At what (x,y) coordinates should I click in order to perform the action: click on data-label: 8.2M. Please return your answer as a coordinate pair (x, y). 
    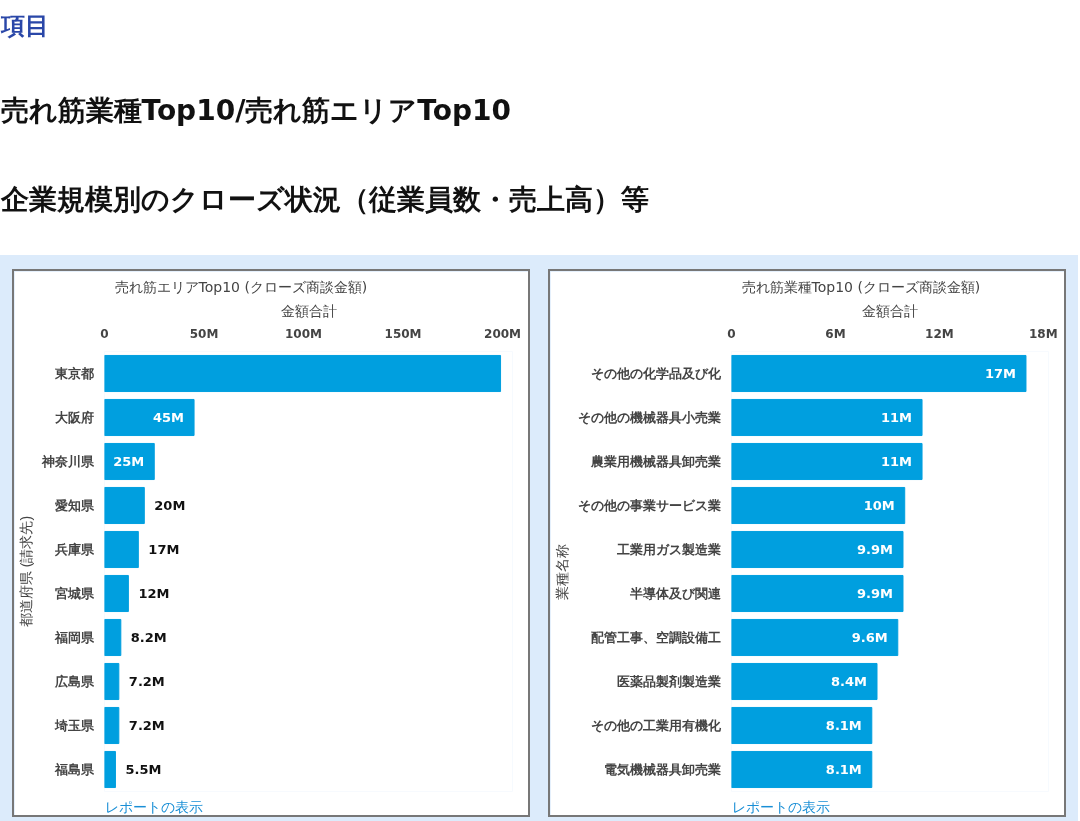
    Looking at the image, I should click on (148, 637).